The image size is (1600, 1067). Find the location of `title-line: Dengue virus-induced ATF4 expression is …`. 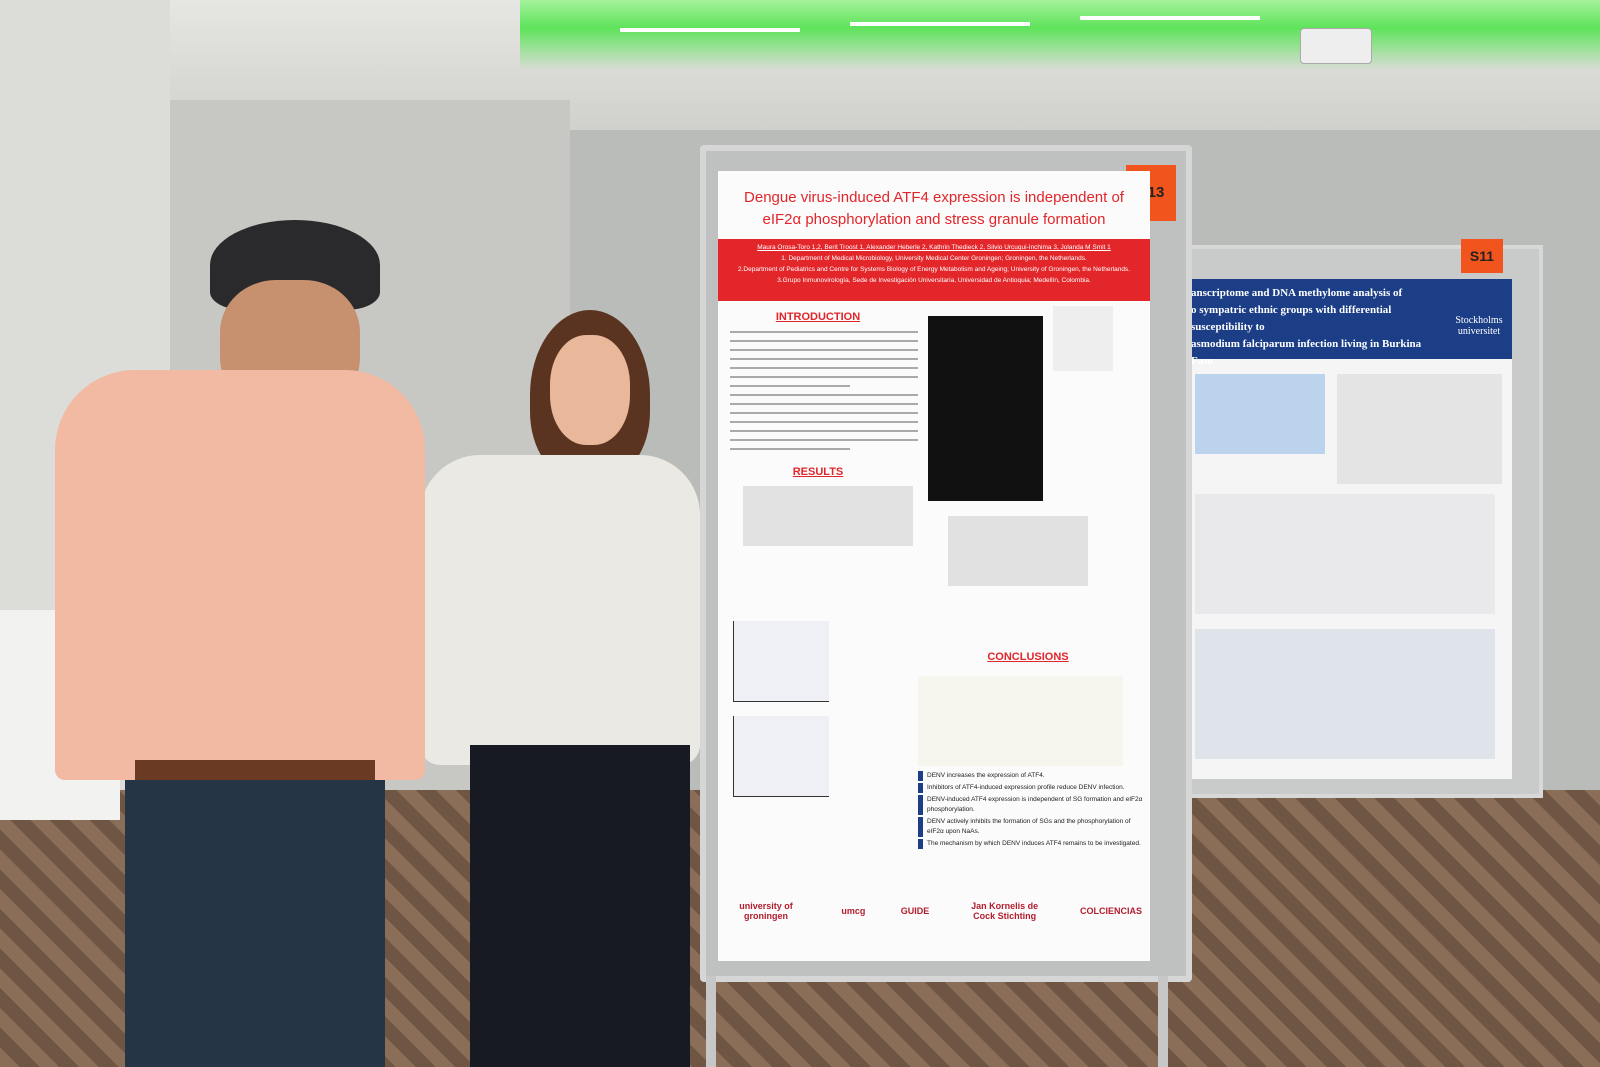

title-line: Dengue virus-induced ATF4 expression is … is located at coordinates (934, 197).